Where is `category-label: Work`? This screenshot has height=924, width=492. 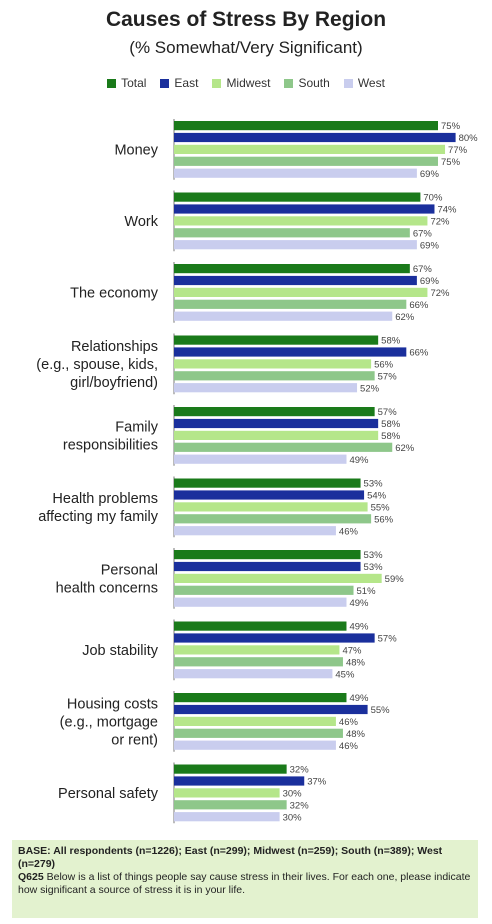 category-label: Work is located at coordinates (141, 222).